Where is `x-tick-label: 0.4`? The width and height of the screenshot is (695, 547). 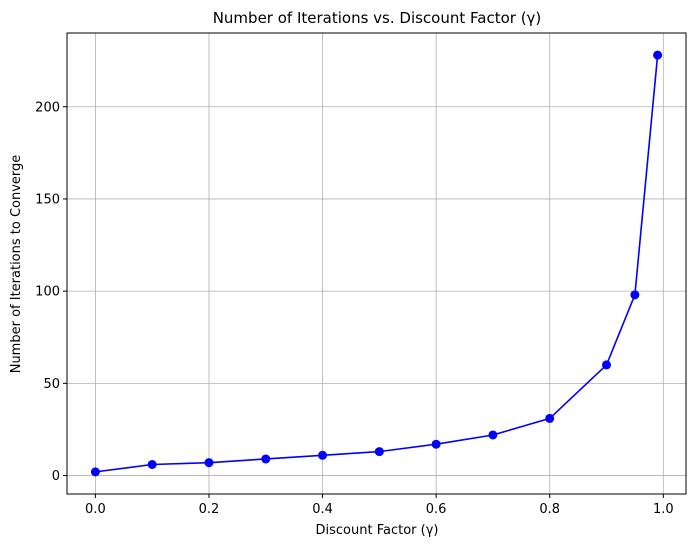
x-tick-label: 0.4 is located at coordinates (322, 509).